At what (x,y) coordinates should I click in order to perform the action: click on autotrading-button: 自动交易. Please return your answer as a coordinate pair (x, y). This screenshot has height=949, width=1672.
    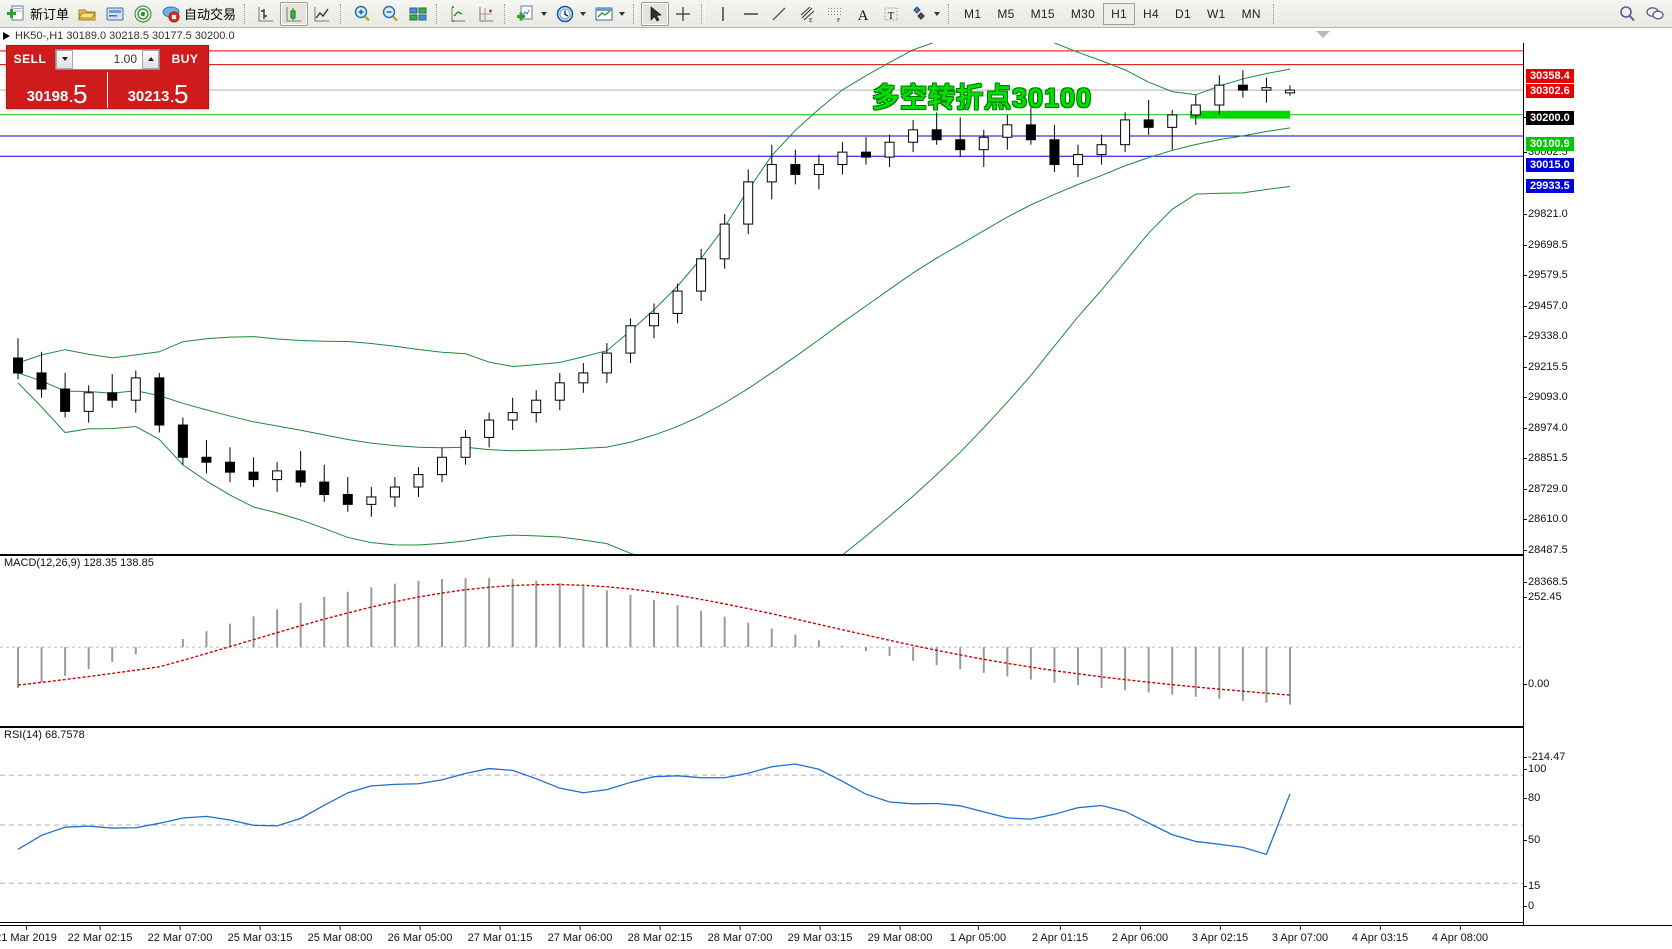
    Looking at the image, I should click on (198, 14).